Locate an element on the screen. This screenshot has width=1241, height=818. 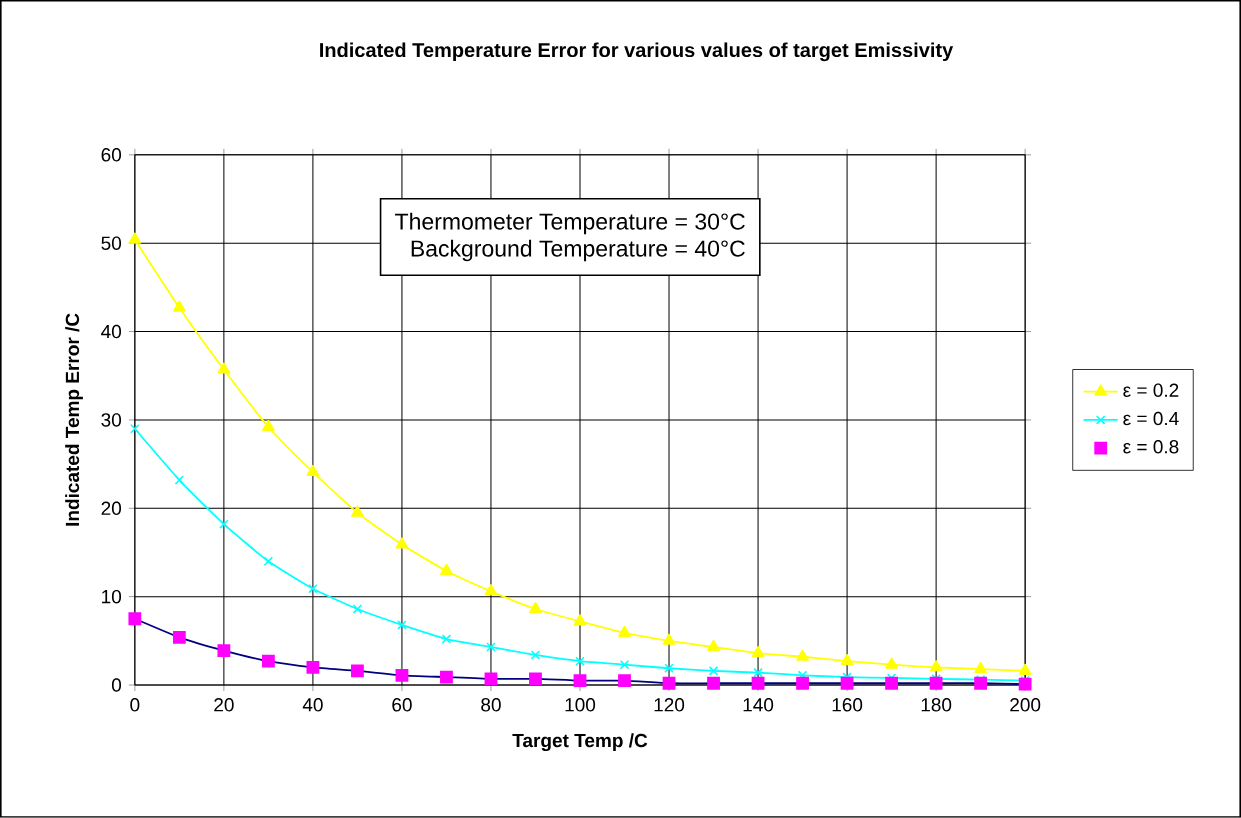
legend-label: ε = 0.4 is located at coordinates (1151, 418).